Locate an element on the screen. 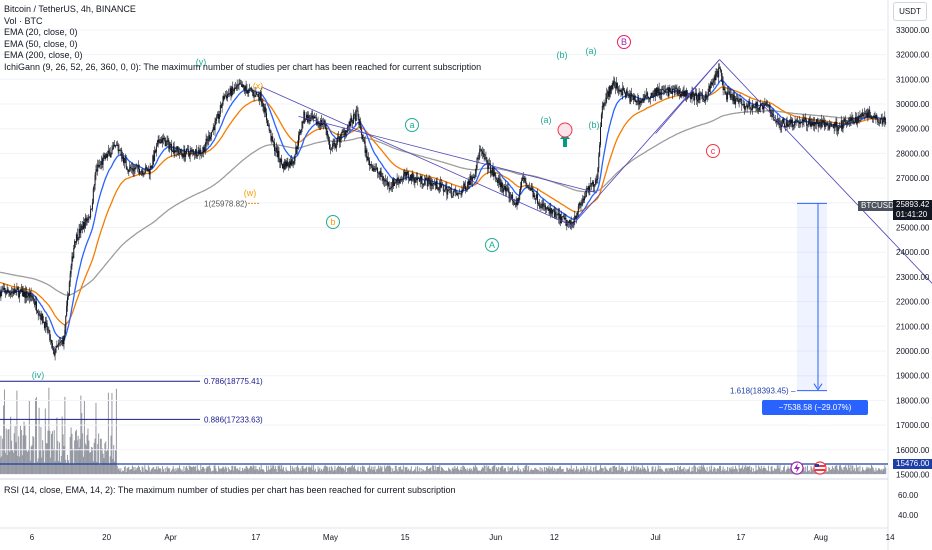 The height and width of the screenshot is (550, 932). legend-ema-50: EMA (50, close, 0) is located at coordinates (41, 43).